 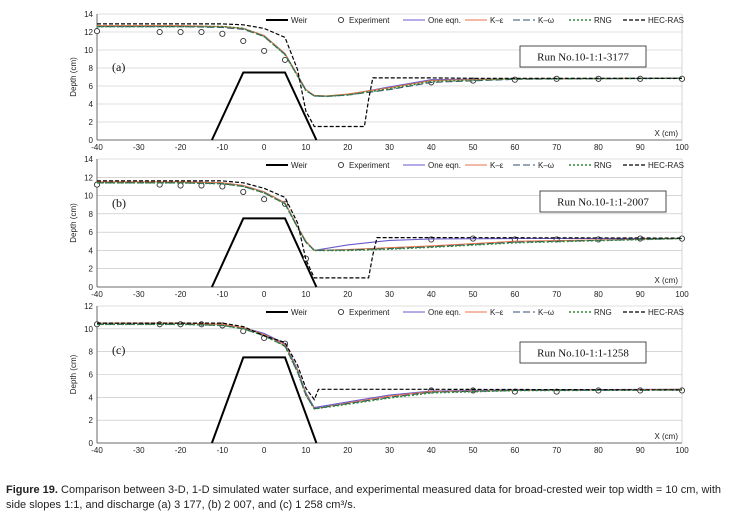 I want to click on x-tick-label: -40, so click(x=97, y=147).